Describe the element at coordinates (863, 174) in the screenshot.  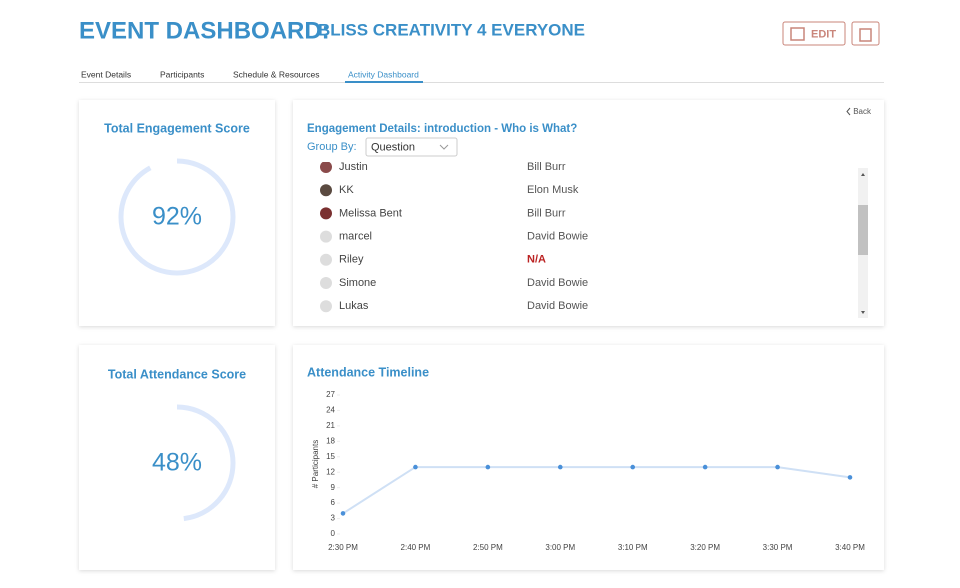
I see `scroll-up` at that location.